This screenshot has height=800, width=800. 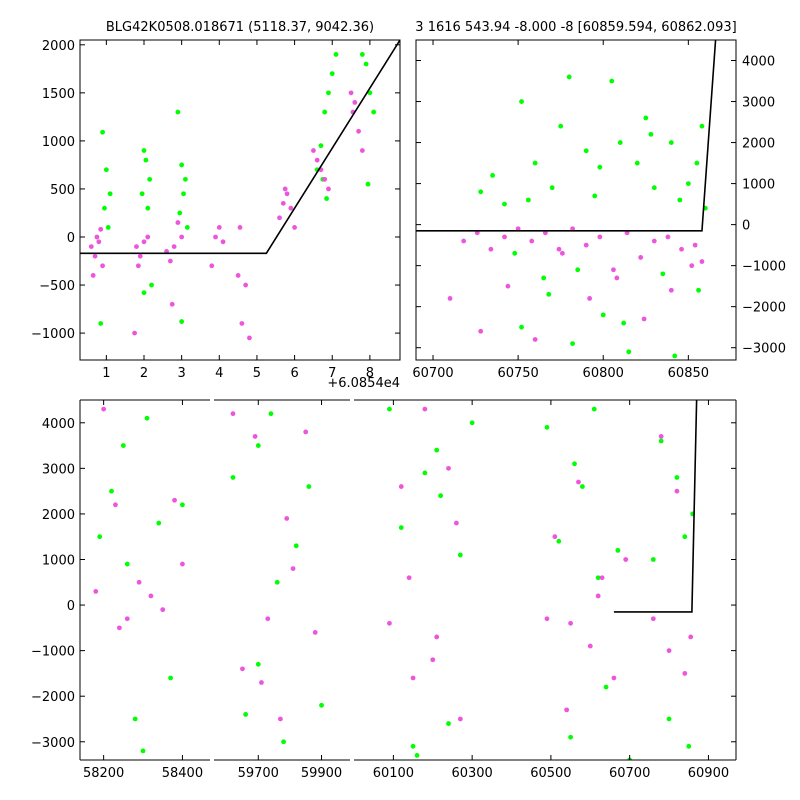 I want to click on y-tick-label: 0, so click(x=71, y=606).